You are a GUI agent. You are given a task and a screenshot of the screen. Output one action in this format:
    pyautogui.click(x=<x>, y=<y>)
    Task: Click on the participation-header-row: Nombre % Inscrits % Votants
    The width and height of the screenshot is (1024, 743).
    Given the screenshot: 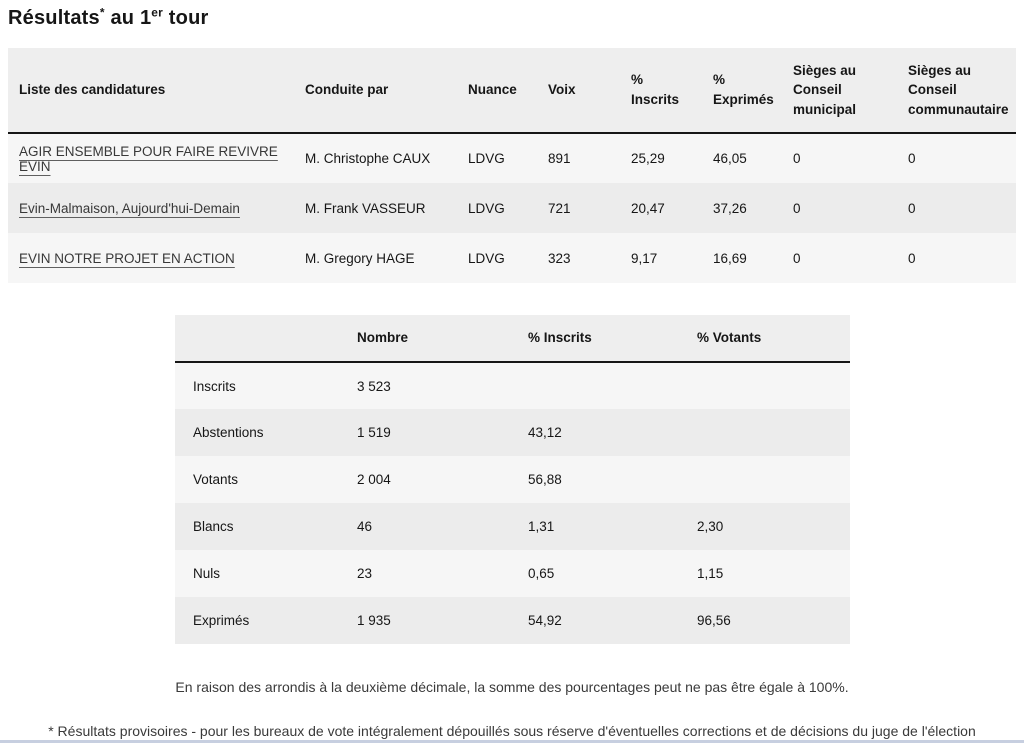 What is the action you would take?
    pyautogui.click(x=512, y=339)
    